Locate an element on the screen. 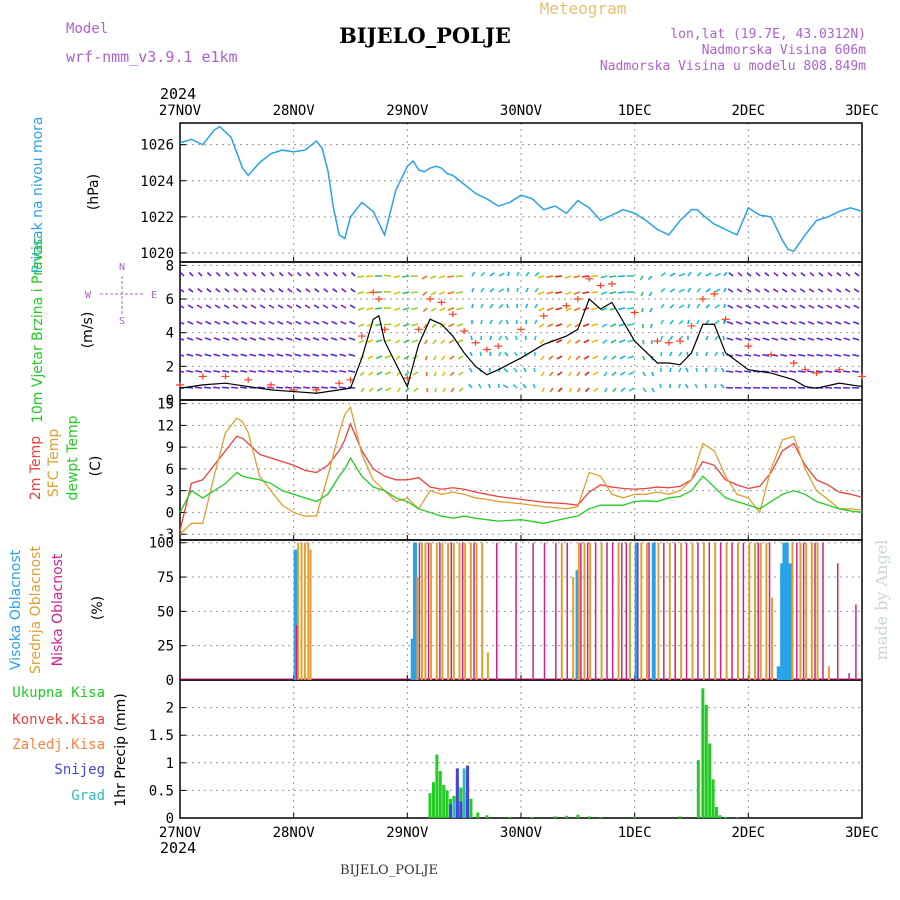 The width and height of the screenshot is (900, 900). y-tick-label: 6 is located at coordinates (170, 300).